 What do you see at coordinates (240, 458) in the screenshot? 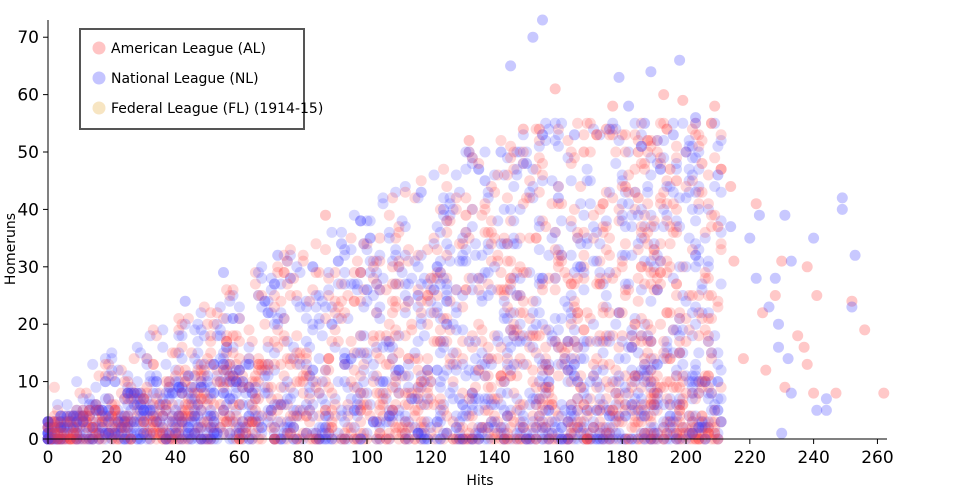
I see `x-tick-label: 60` at bounding box center [240, 458].